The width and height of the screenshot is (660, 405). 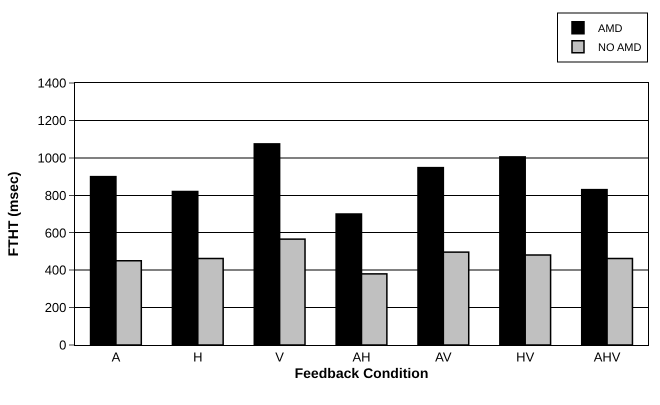 I want to click on y-tick-label: 1200, so click(x=51, y=120).